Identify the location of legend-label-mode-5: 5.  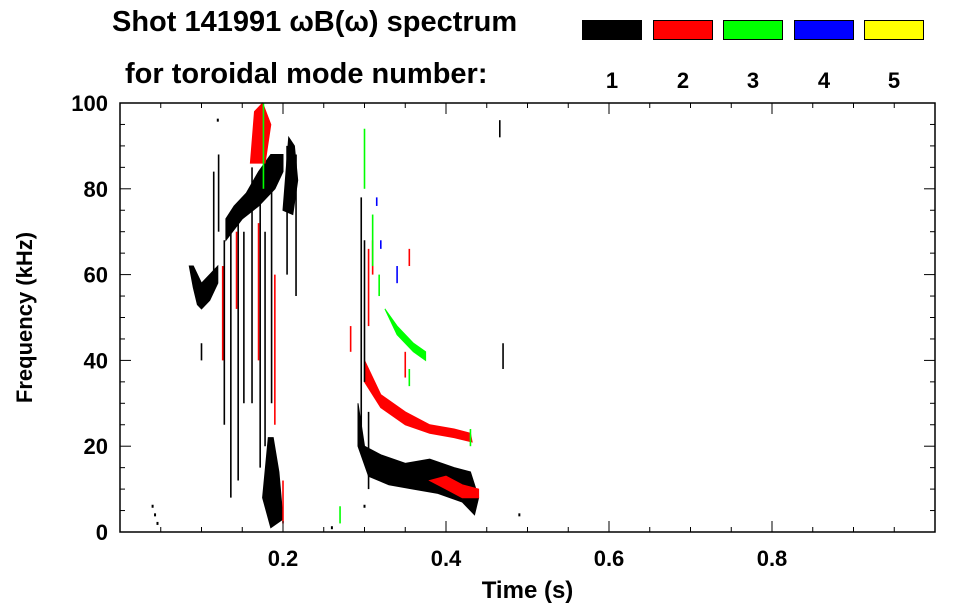
(894, 80).